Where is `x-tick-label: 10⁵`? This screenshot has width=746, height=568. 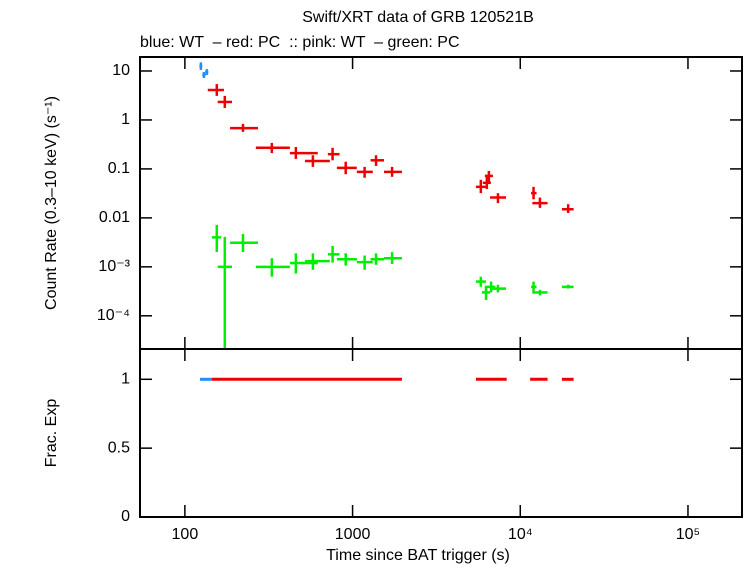 x-tick-label: 10⁵ is located at coordinates (688, 534).